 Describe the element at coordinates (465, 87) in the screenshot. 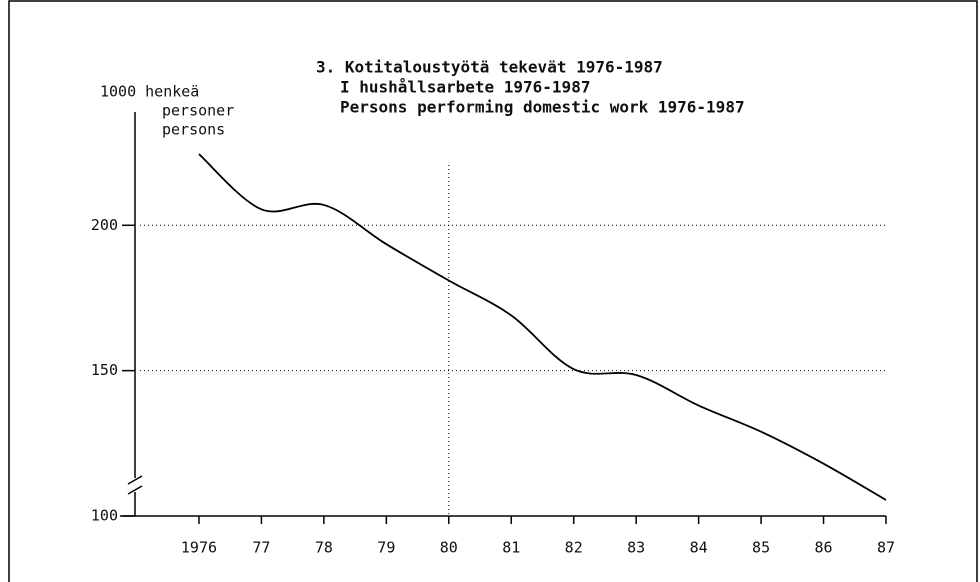

I see `chart-title: I hushållsarbete 1976-1987` at that location.